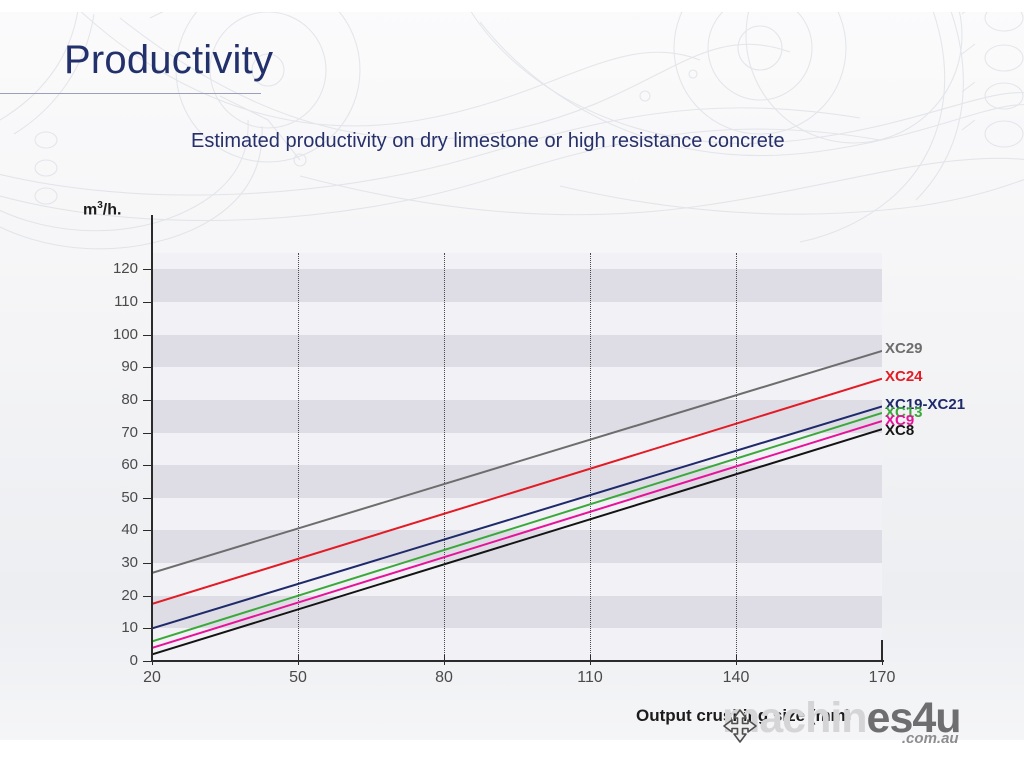  I want to click on y-axis-tick-label: 20, so click(129, 595).